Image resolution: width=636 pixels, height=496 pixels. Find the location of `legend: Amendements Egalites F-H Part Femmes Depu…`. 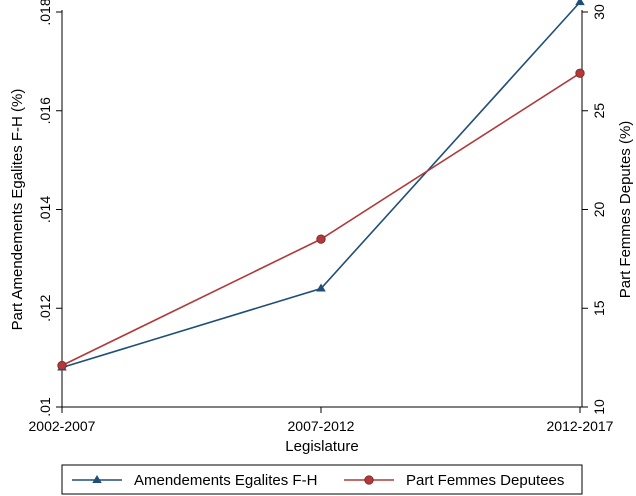

legend: Amendements Egalites F-H Part Femmes Depu… is located at coordinates (322, 479).